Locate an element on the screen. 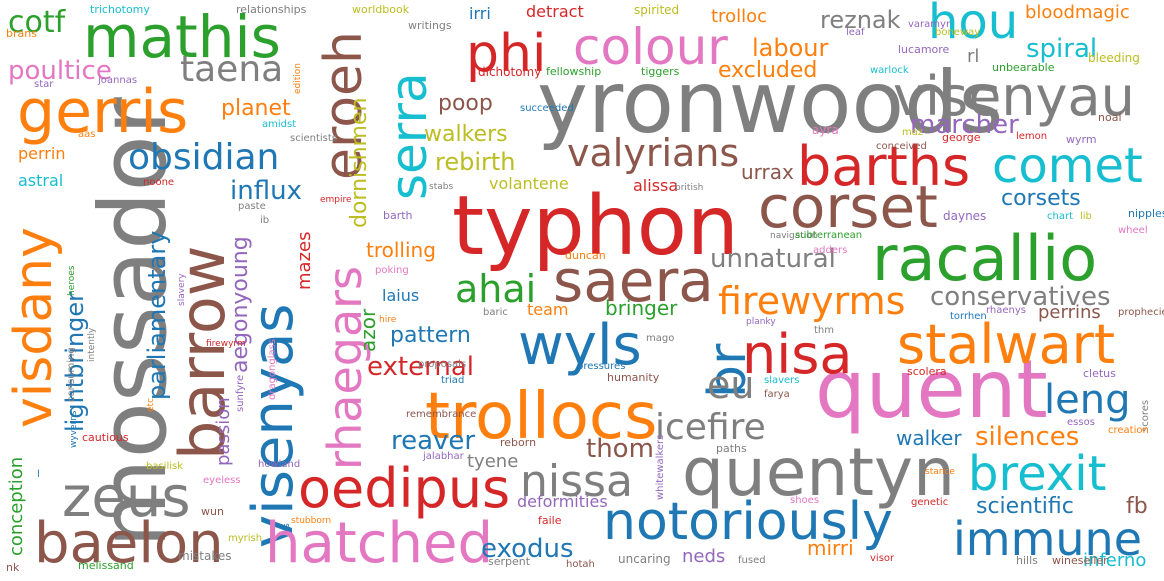  word-typhon: typhon is located at coordinates (595, 226).